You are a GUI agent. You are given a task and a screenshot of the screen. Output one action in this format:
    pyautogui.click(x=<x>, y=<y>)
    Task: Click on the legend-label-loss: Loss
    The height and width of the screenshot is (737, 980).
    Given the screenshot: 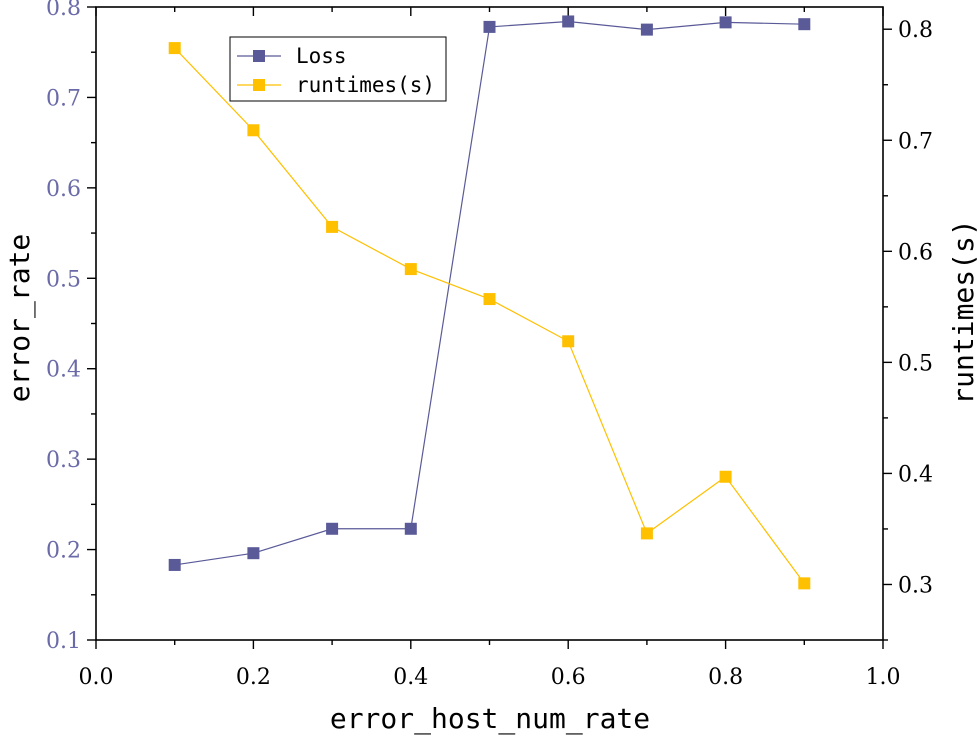 What is the action you would take?
    pyautogui.click(x=321, y=56)
    